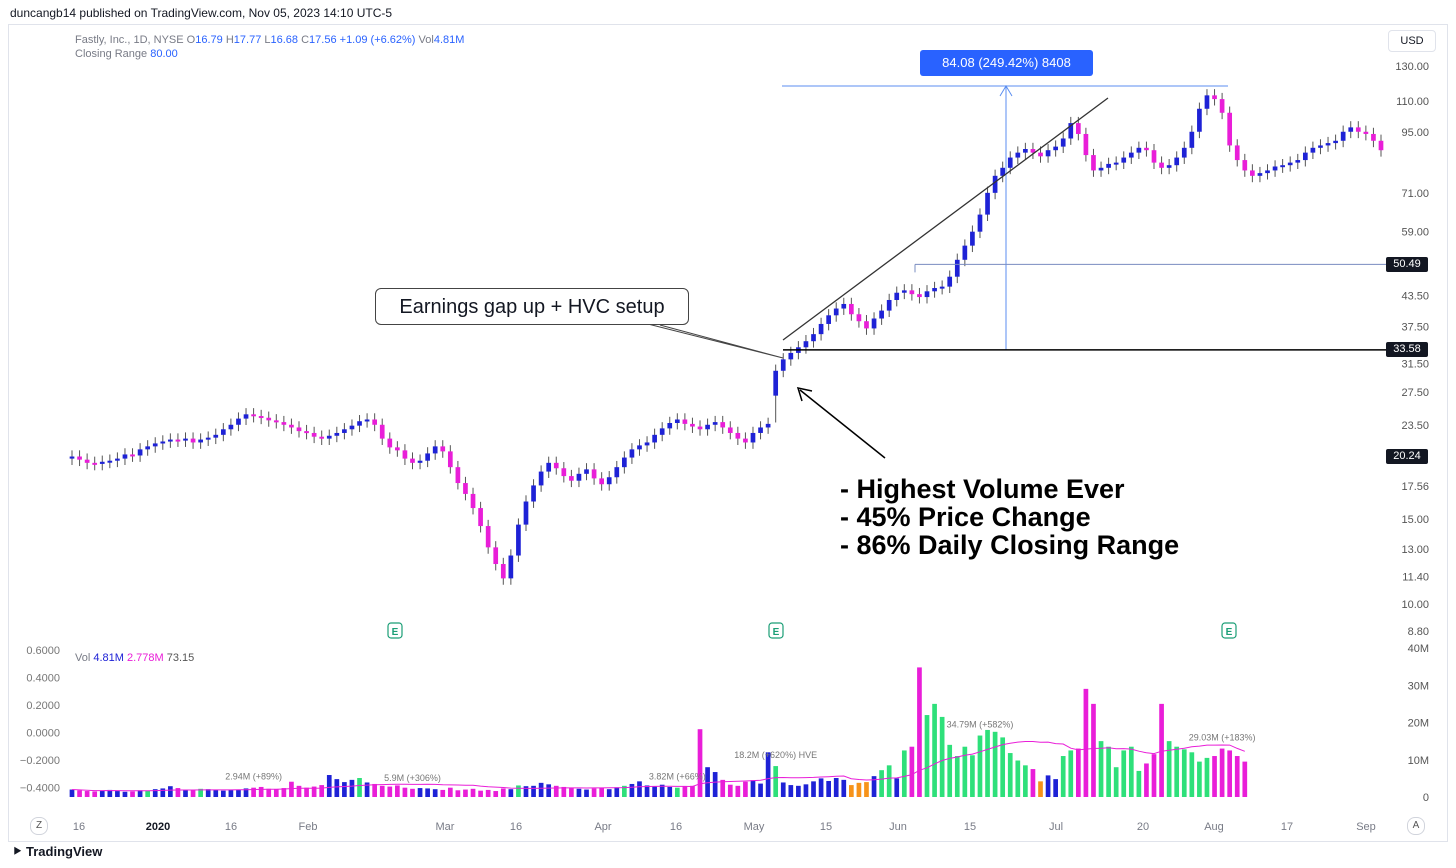 The height and width of the screenshot is (868, 1456). What do you see at coordinates (1415, 364) in the screenshot?
I see `price-axis-tick: 31.50` at bounding box center [1415, 364].